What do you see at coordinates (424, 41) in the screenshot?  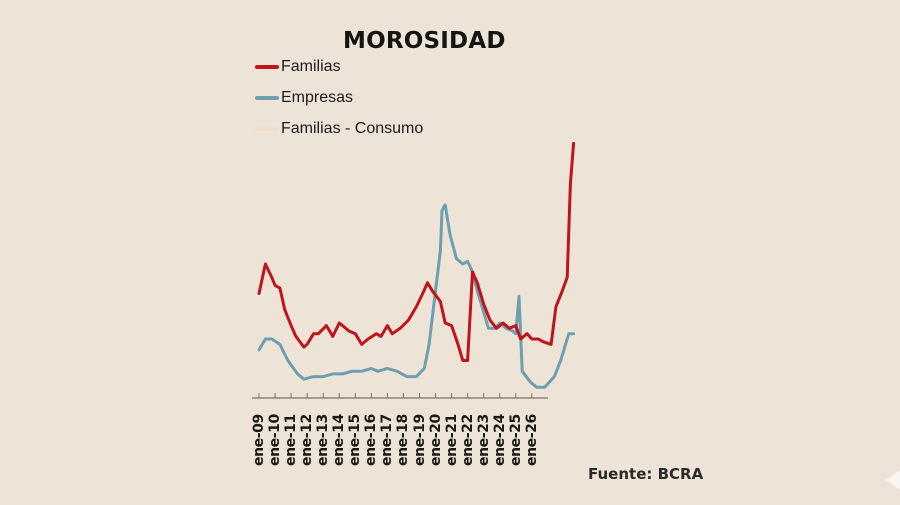 I see `chart-title: MOROSIDAD` at bounding box center [424, 41].